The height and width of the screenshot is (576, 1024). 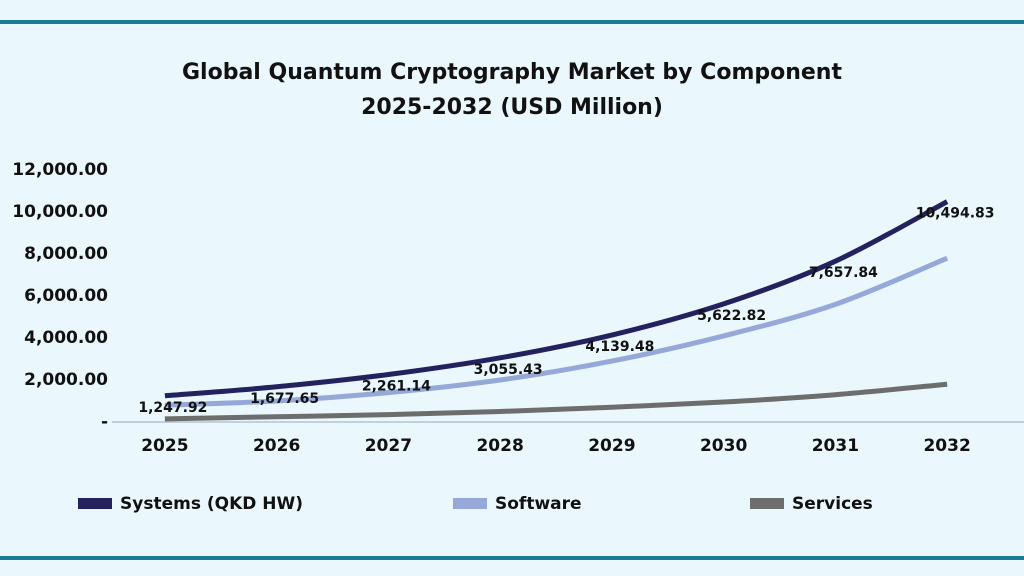 What do you see at coordinates (276, 446) in the screenshot?
I see `x-tick-label: 2026` at bounding box center [276, 446].